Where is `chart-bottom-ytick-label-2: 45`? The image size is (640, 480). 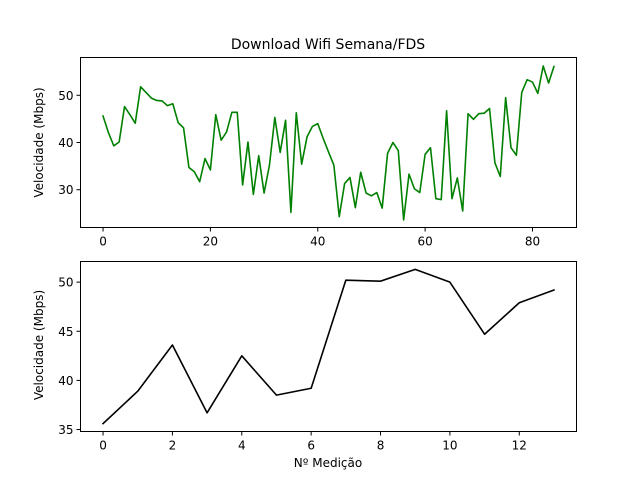
chart-bottom-ytick-label-2: 45 is located at coordinates (65, 332).